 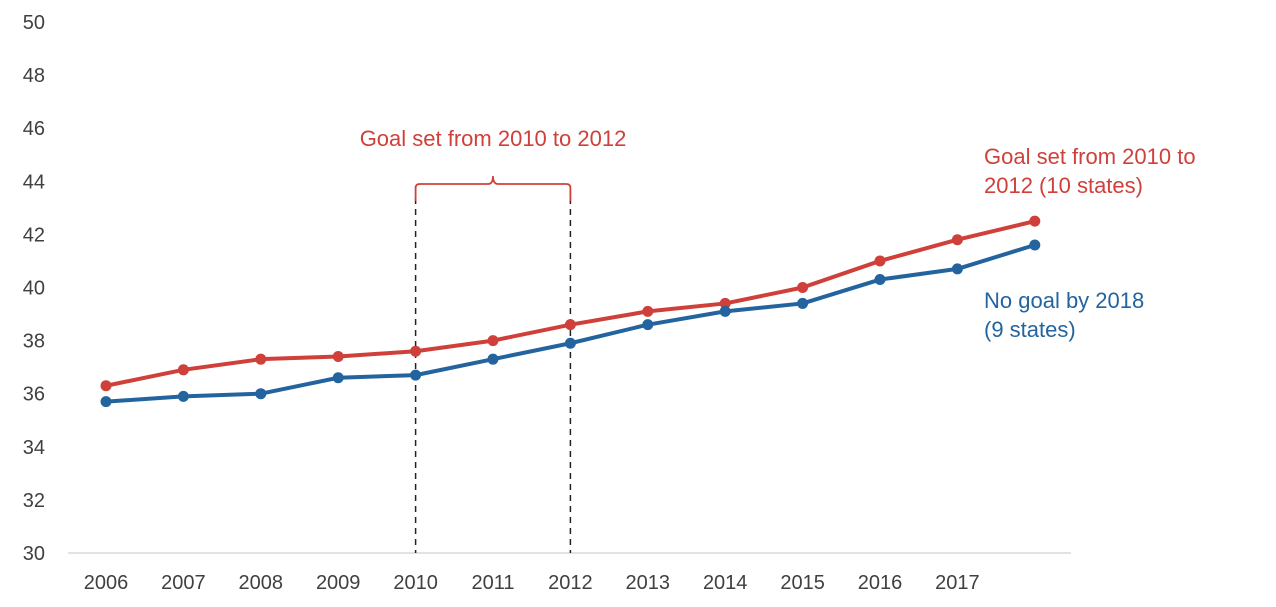 What do you see at coordinates (880, 583) in the screenshot?
I see `x-tick-label: 2016` at bounding box center [880, 583].